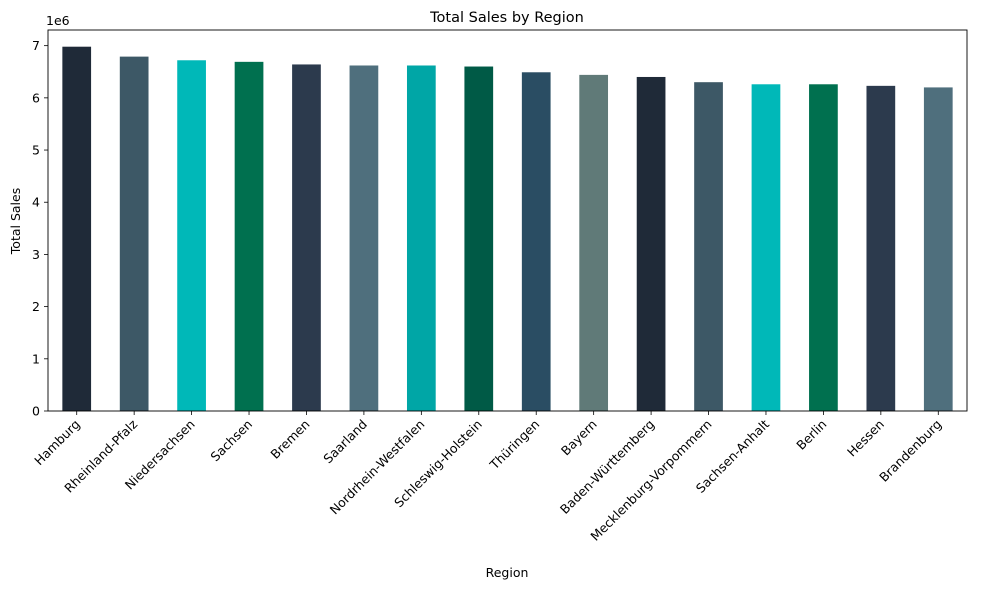  Describe the element at coordinates (36, 97) in the screenshot. I see `y-tick-label: 6` at that location.